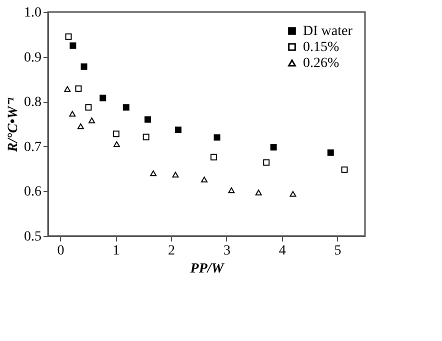 This screenshot has width=442, height=341. I want to click on y-tick-label: 0.7, so click(33, 147).